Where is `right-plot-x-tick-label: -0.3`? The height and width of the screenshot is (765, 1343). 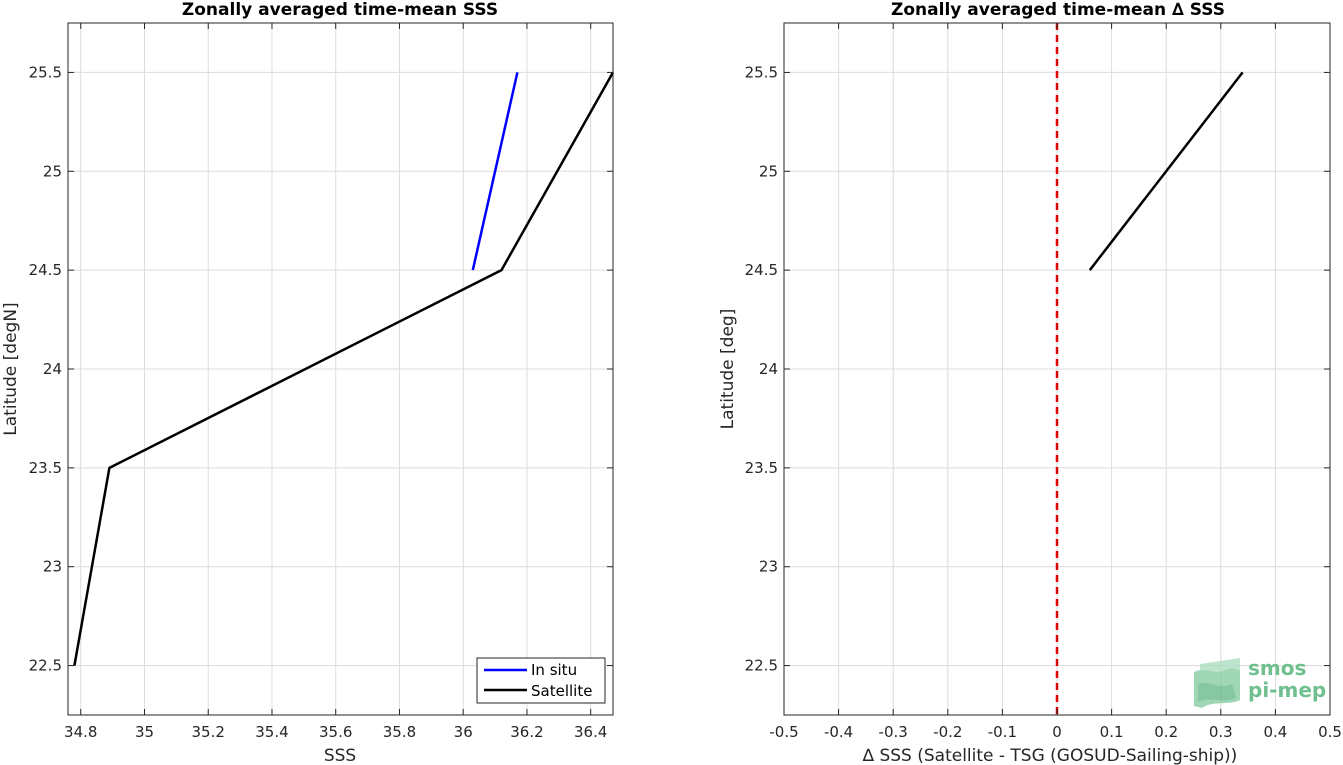 right-plot-x-tick-label: -0.3 is located at coordinates (893, 732).